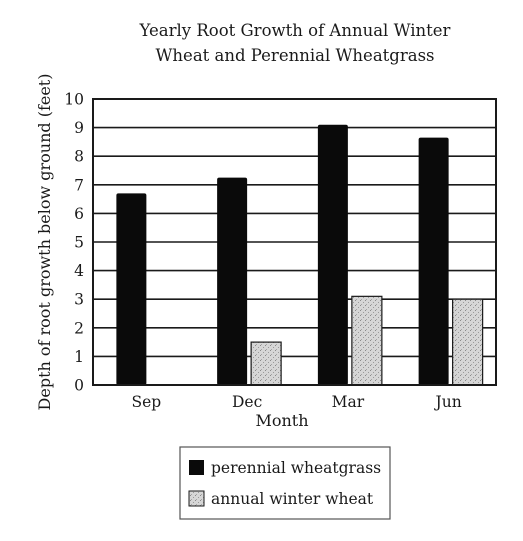 This screenshot has height=541, width=523. What do you see at coordinates (44, 242) in the screenshot?
I see `y-axis-label: Depth of root growth below ground (feet)` at bounding box center [44, 242].